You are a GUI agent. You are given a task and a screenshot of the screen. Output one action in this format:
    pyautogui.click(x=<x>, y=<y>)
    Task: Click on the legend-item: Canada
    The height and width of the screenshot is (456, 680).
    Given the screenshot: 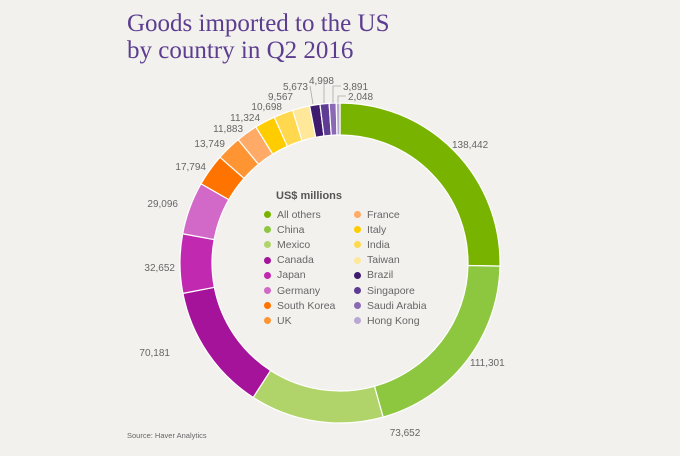 What is the action you would take?
    pyautogui.click(x=309, y=260)
    